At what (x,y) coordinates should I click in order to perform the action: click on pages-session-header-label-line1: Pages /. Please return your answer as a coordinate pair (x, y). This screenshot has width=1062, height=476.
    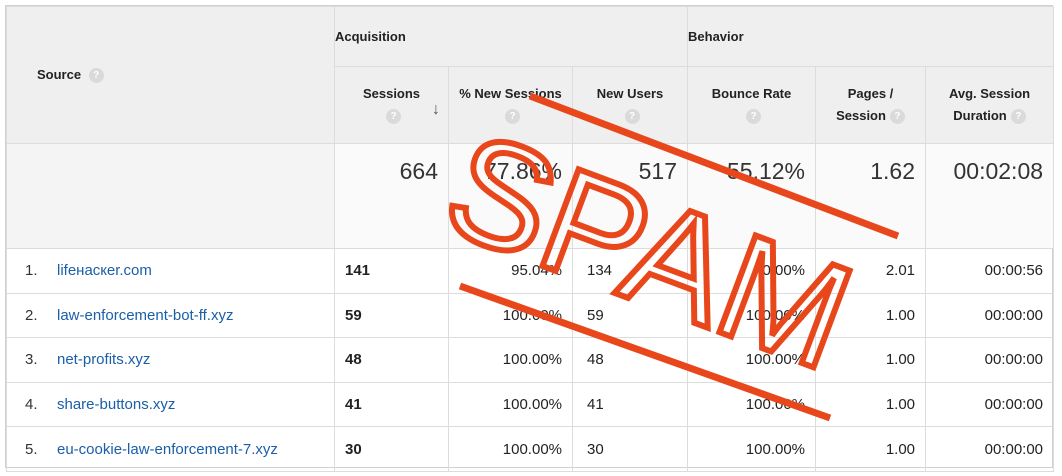
    Looking at the image, I should click on (870, 93).